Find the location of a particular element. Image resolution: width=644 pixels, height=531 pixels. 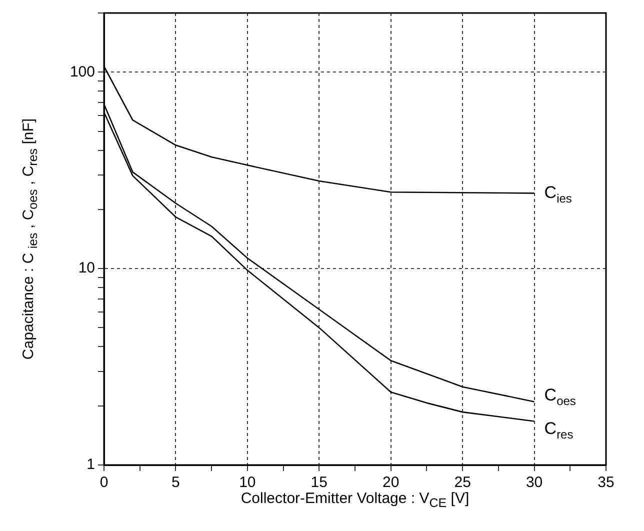

y-tick-label: 10 is located at coordinates (86, 268).